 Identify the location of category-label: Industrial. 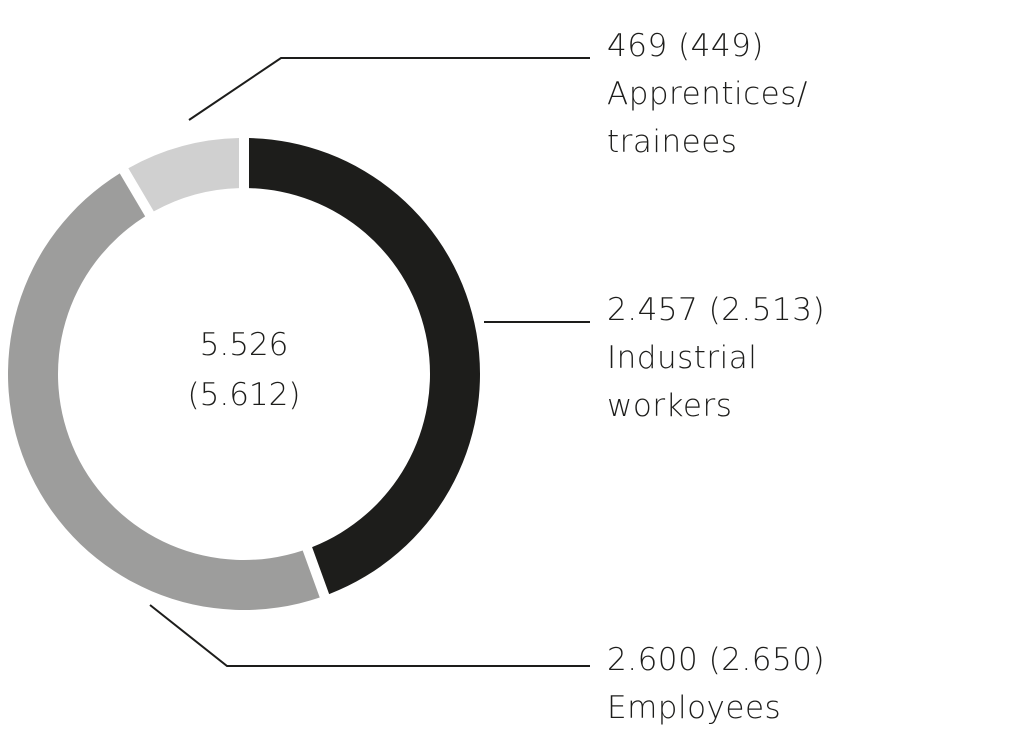
(682, 358).